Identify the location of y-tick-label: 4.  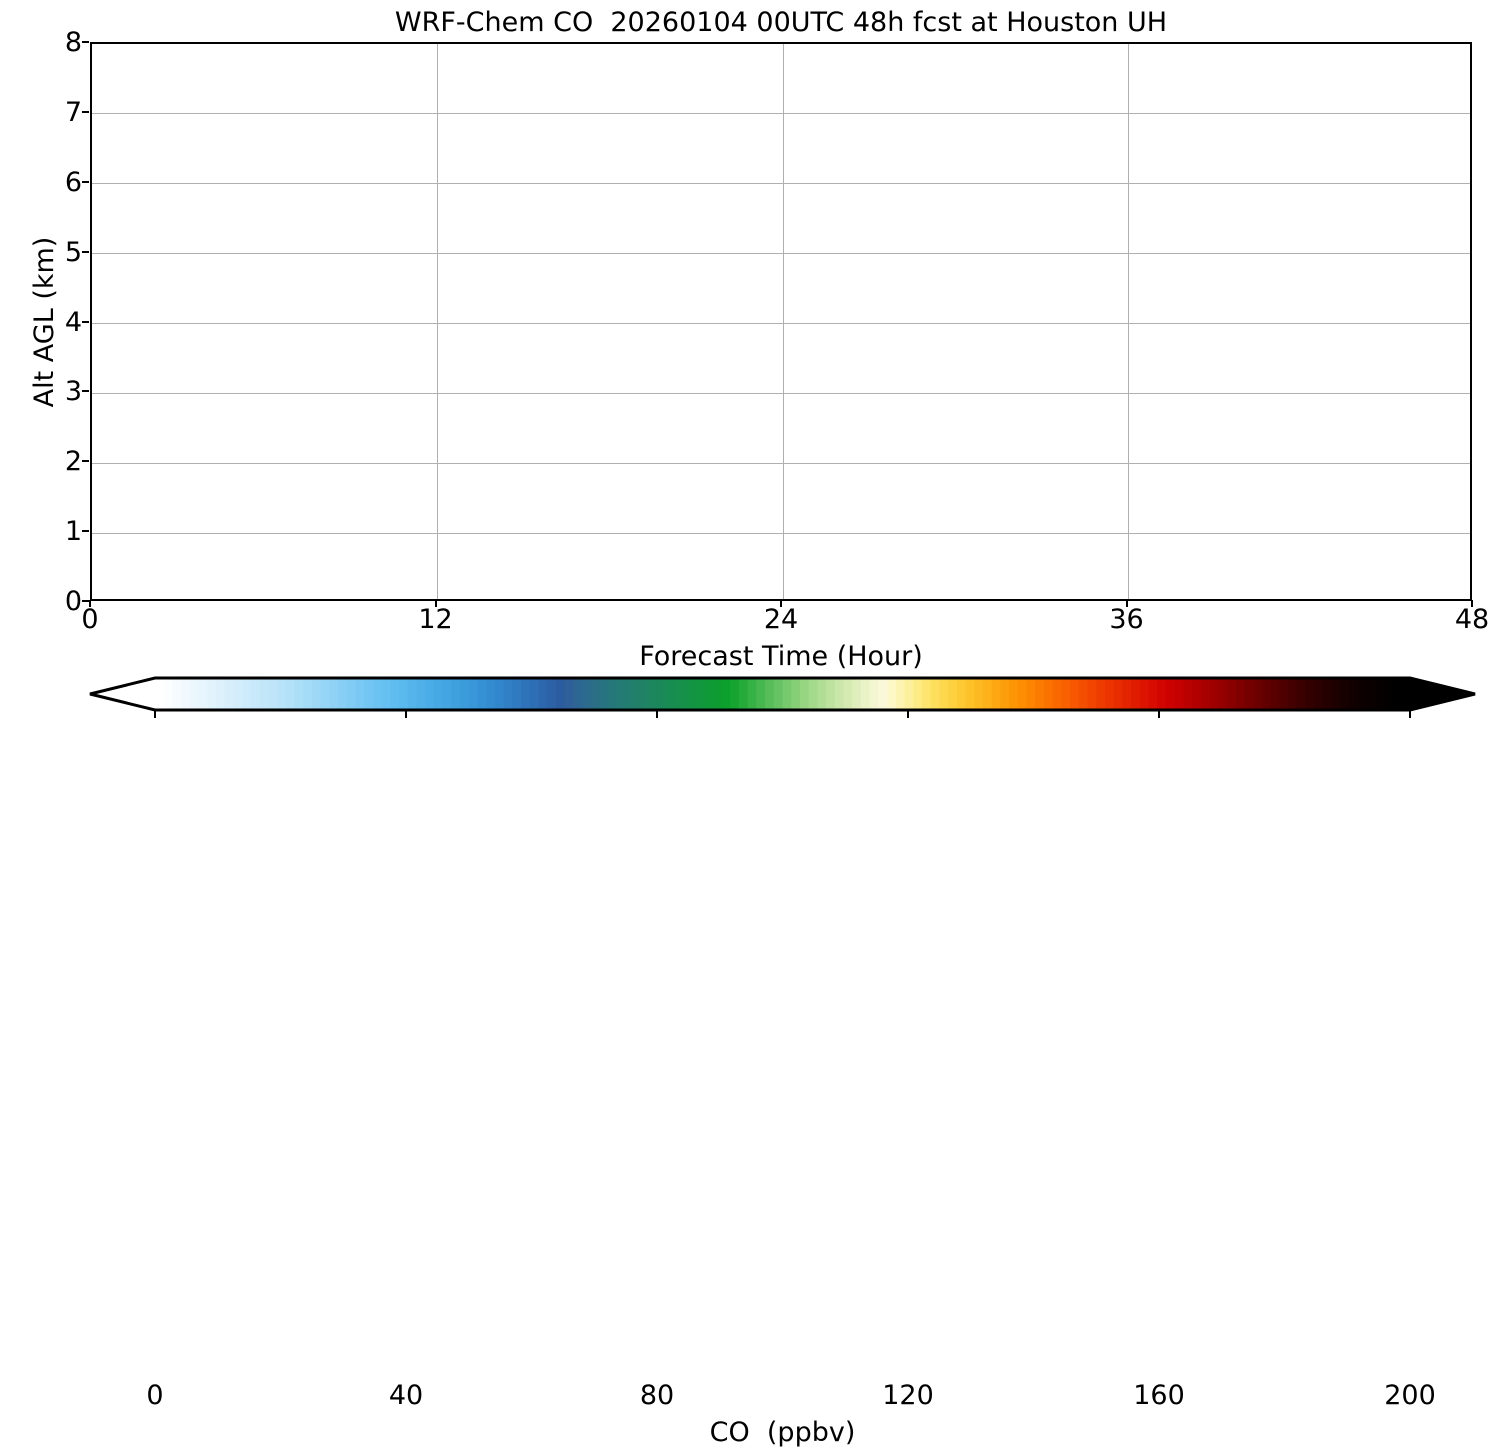
(73, 322).